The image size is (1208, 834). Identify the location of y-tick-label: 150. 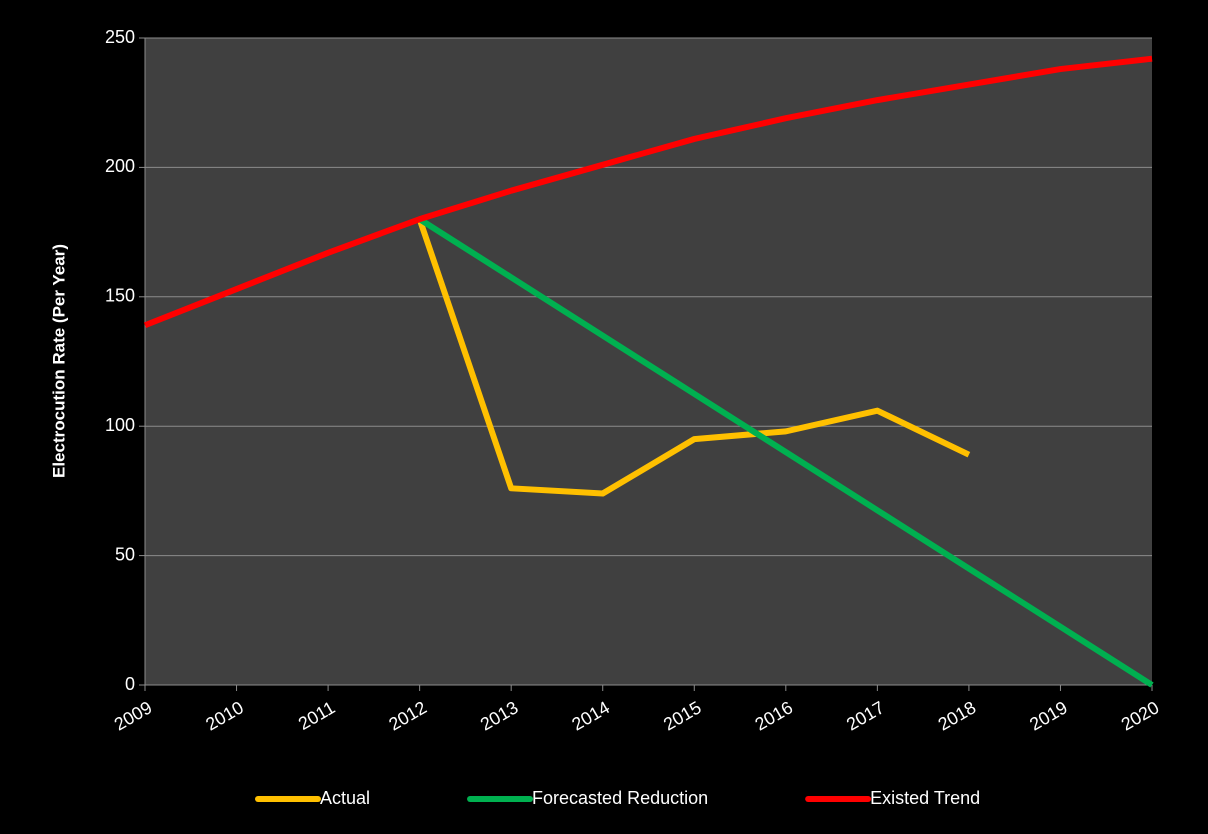
(120, 296).